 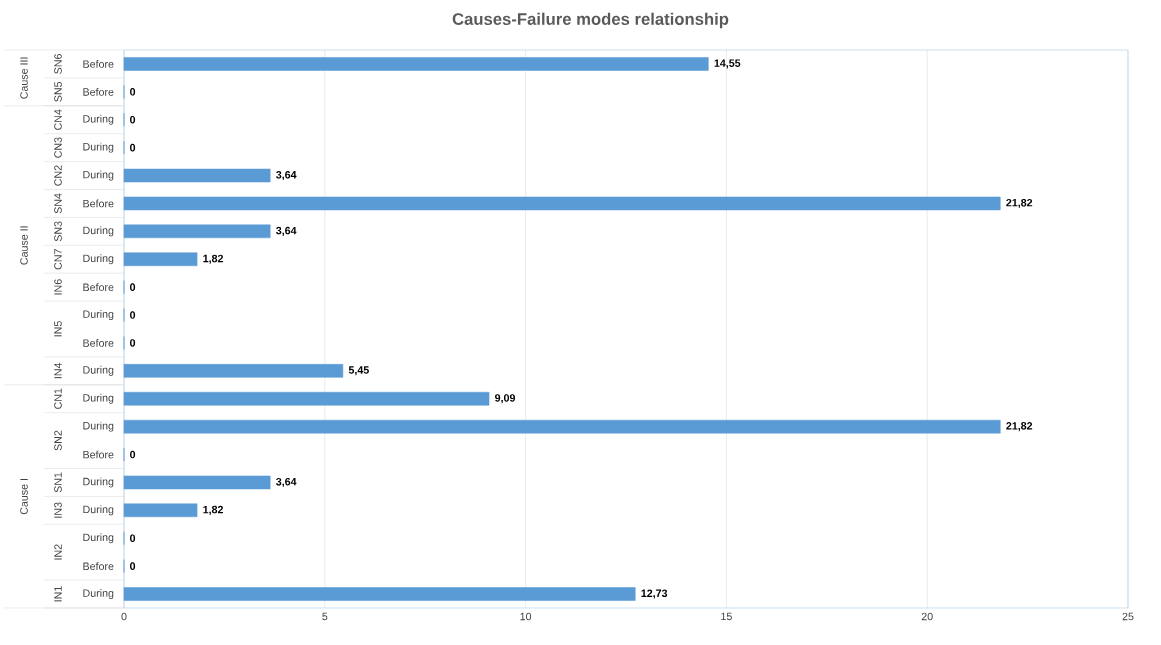 What do you see at coordinates (58, 119) in the screenshot?
I see `text: CN4` at bounding box center [58, 119].